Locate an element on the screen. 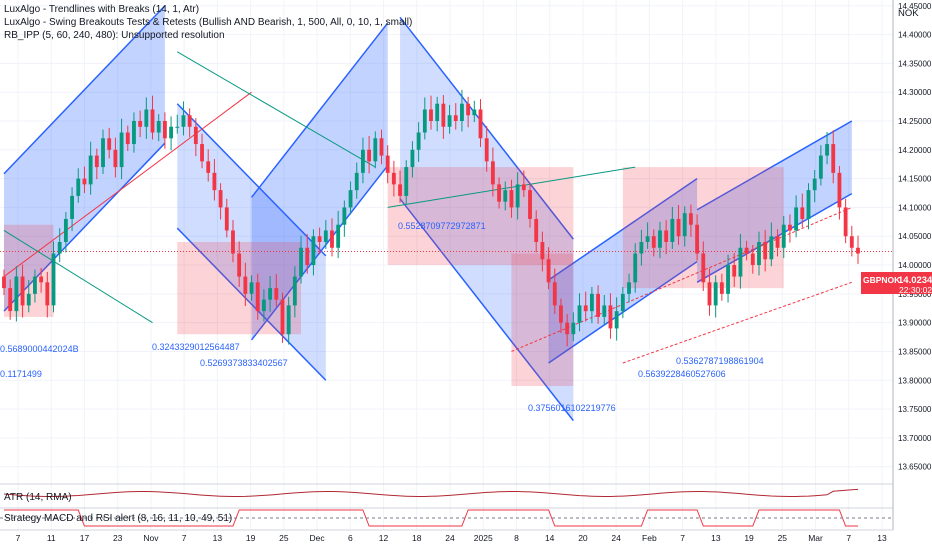  time-tick-label: 17 is located at coordinates (85, 538).